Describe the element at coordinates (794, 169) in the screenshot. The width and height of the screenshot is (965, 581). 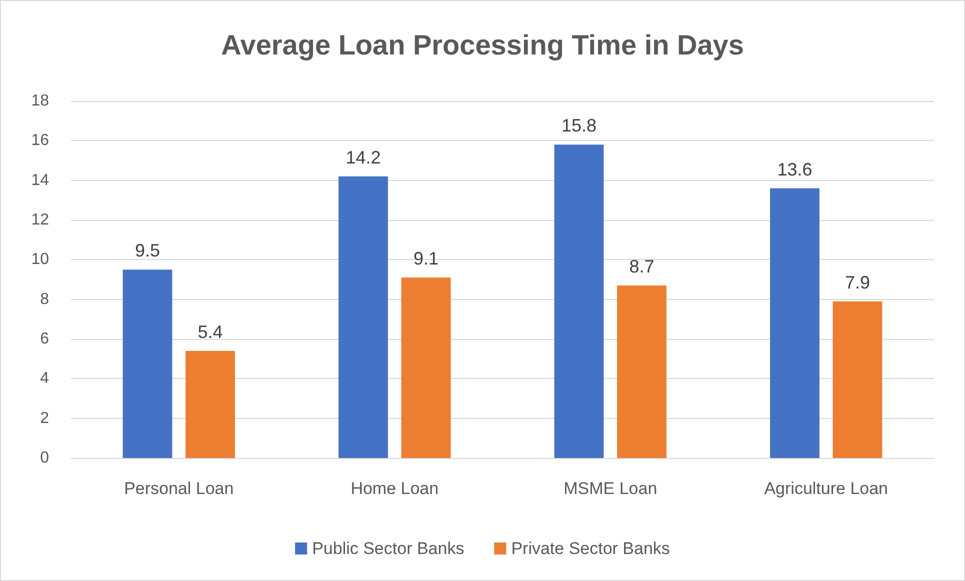
I see `data-label: 13.6` at that location.